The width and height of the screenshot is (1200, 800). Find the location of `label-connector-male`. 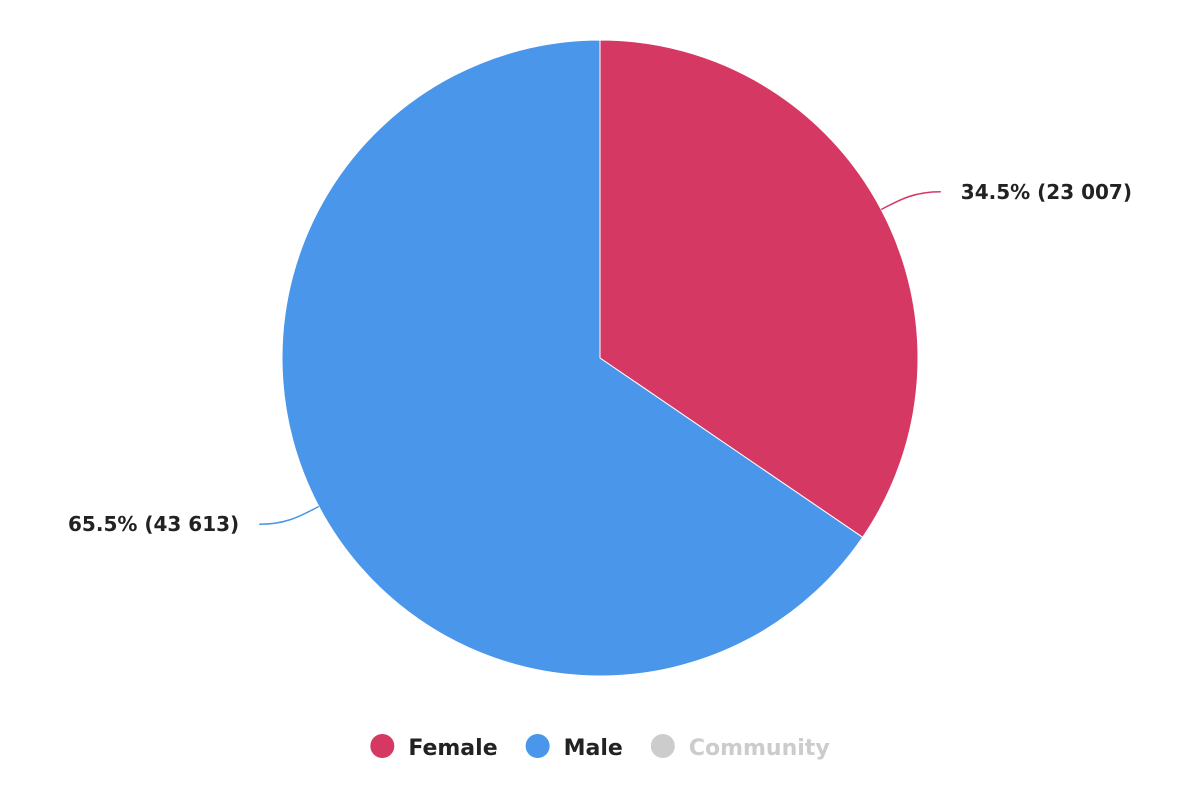

label-connector-male is located at coordinates (289, 515).